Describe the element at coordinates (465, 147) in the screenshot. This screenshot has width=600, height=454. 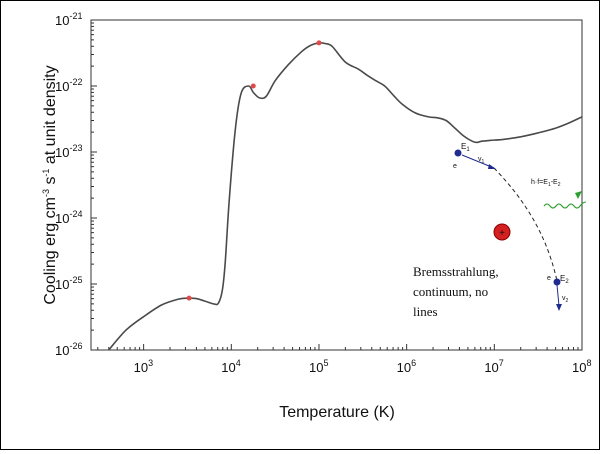
I see `e1-label: E1` at that location.